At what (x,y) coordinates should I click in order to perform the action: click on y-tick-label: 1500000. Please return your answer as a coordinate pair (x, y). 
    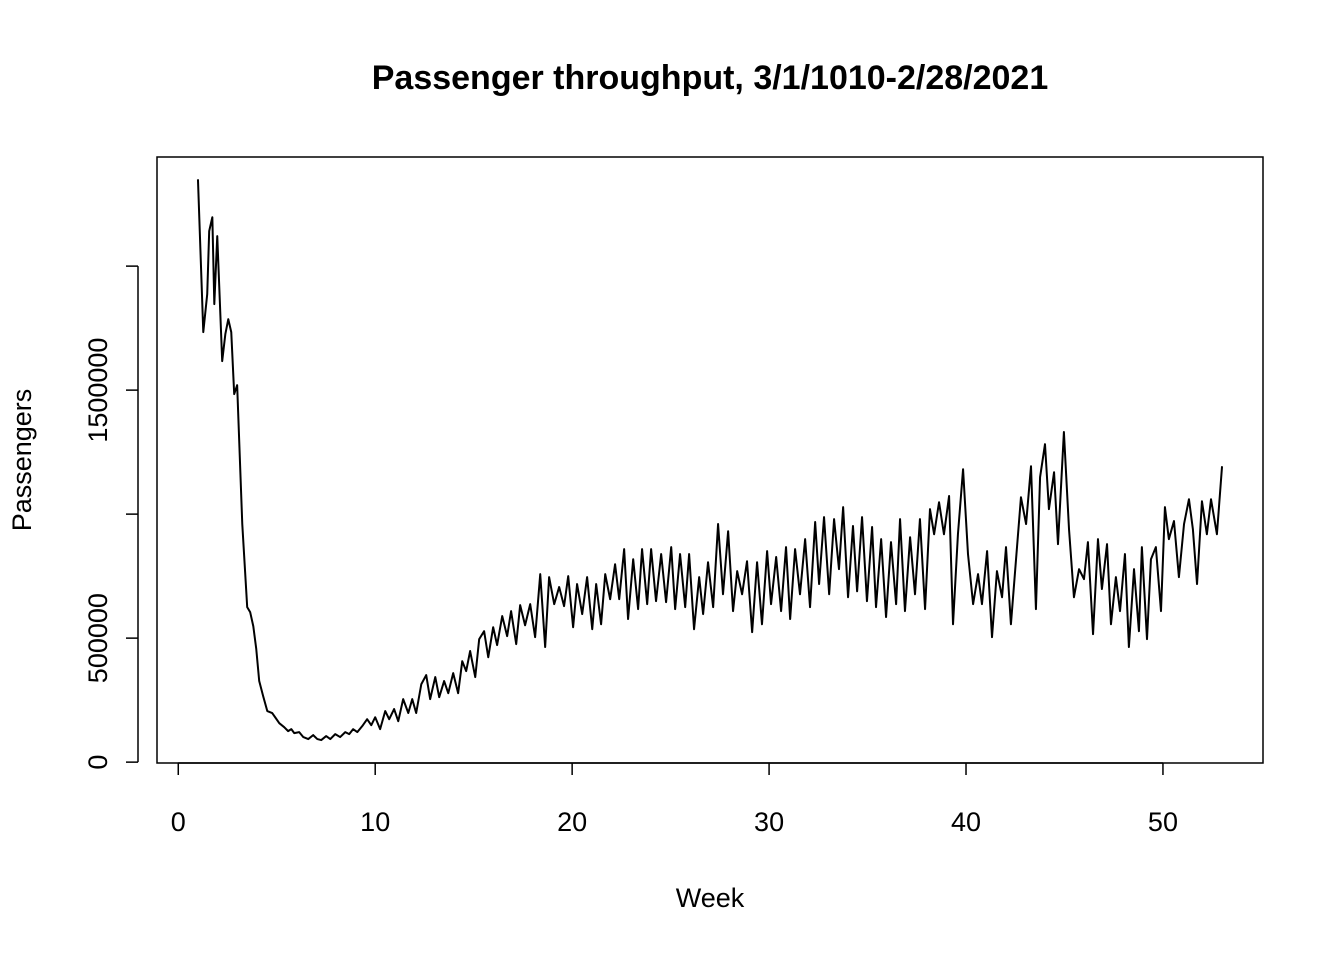
    Looking at the image, I should click on (98, 390).